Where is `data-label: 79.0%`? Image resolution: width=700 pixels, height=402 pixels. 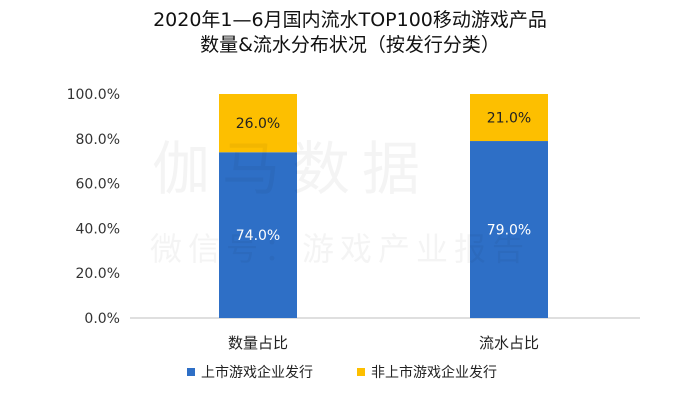 data-label: 79.0% is located at coordinates (509, 231).